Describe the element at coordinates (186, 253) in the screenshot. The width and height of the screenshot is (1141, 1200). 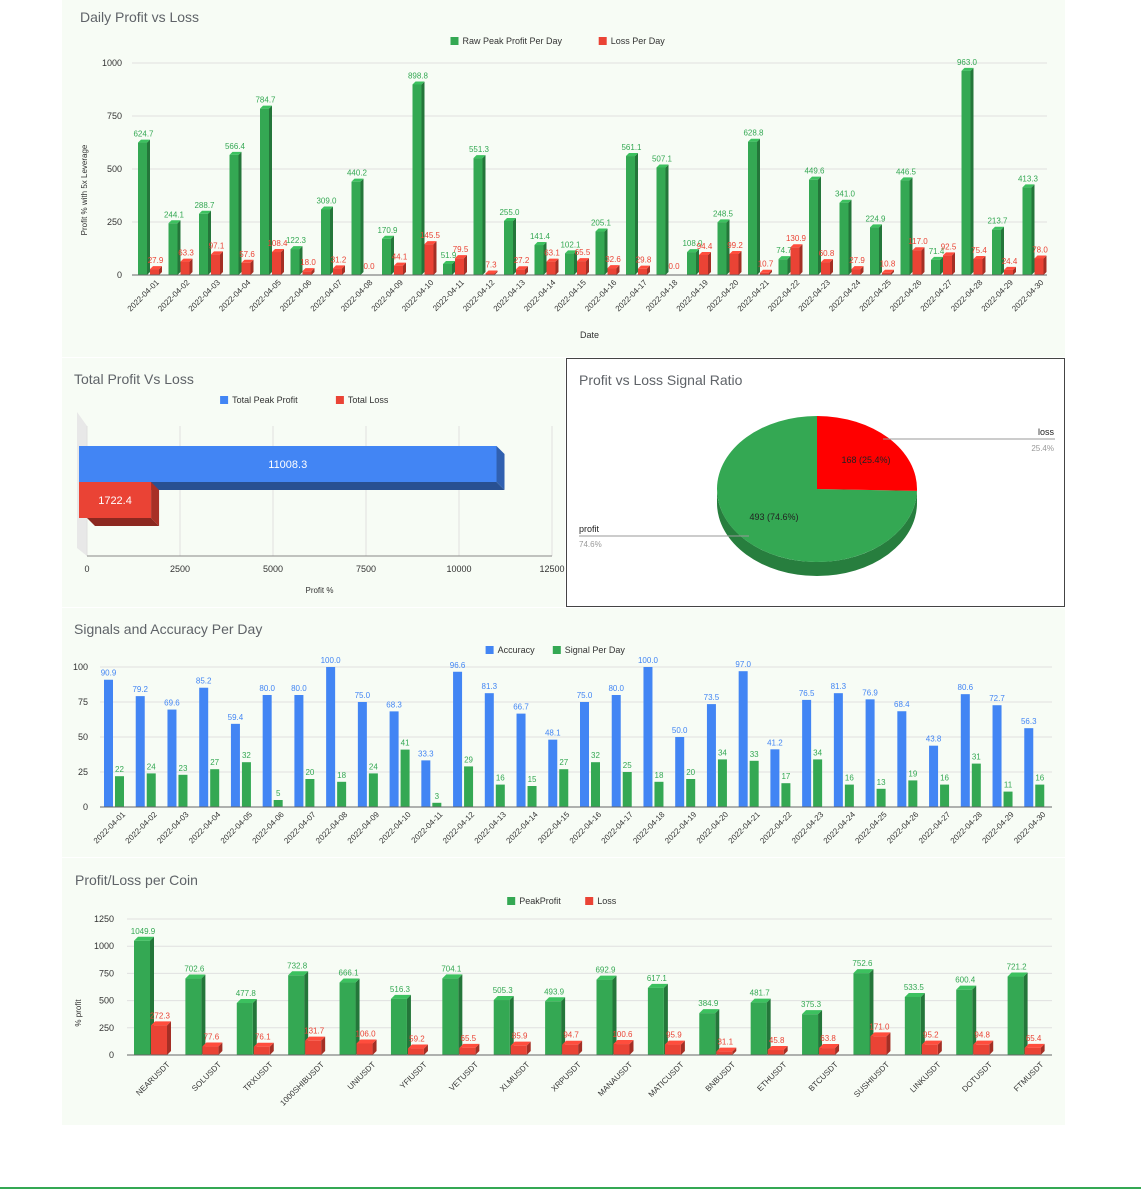
I see `loss-data-label-1: 63.3` at that location.